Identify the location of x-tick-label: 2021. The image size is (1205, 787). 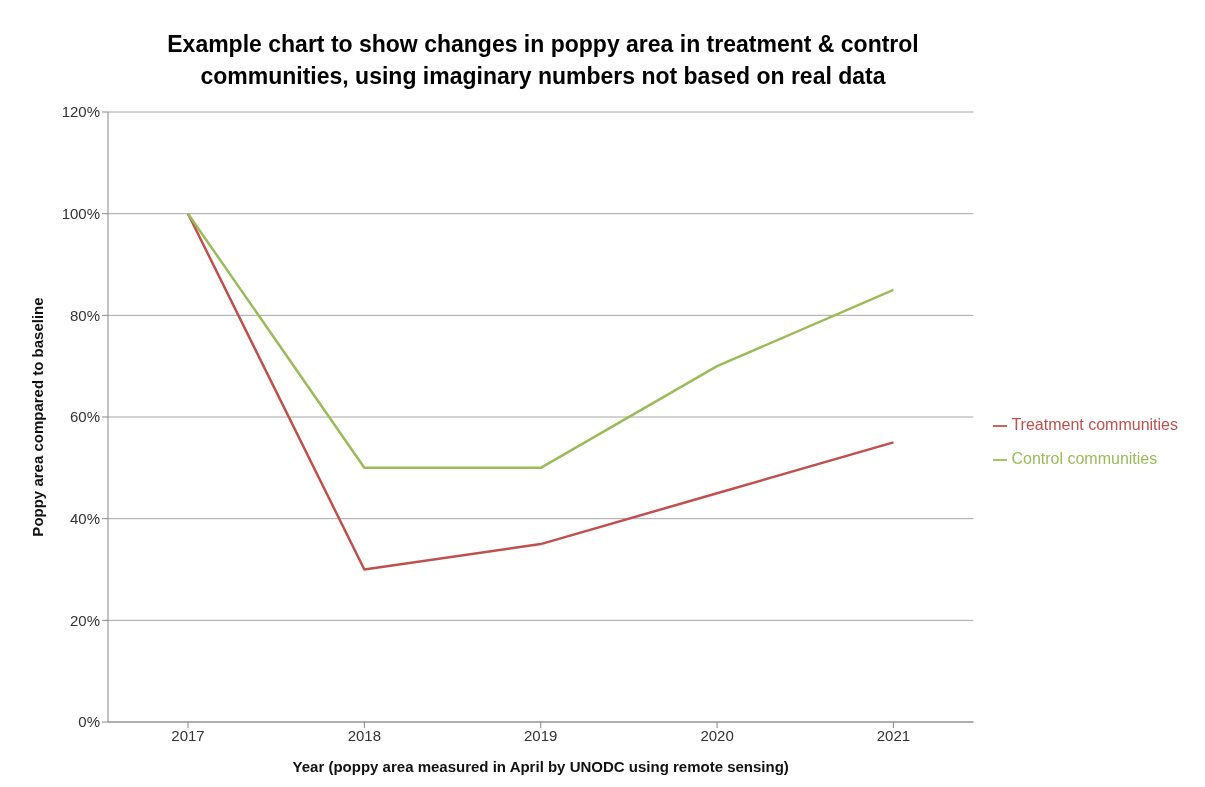
(893, 735).